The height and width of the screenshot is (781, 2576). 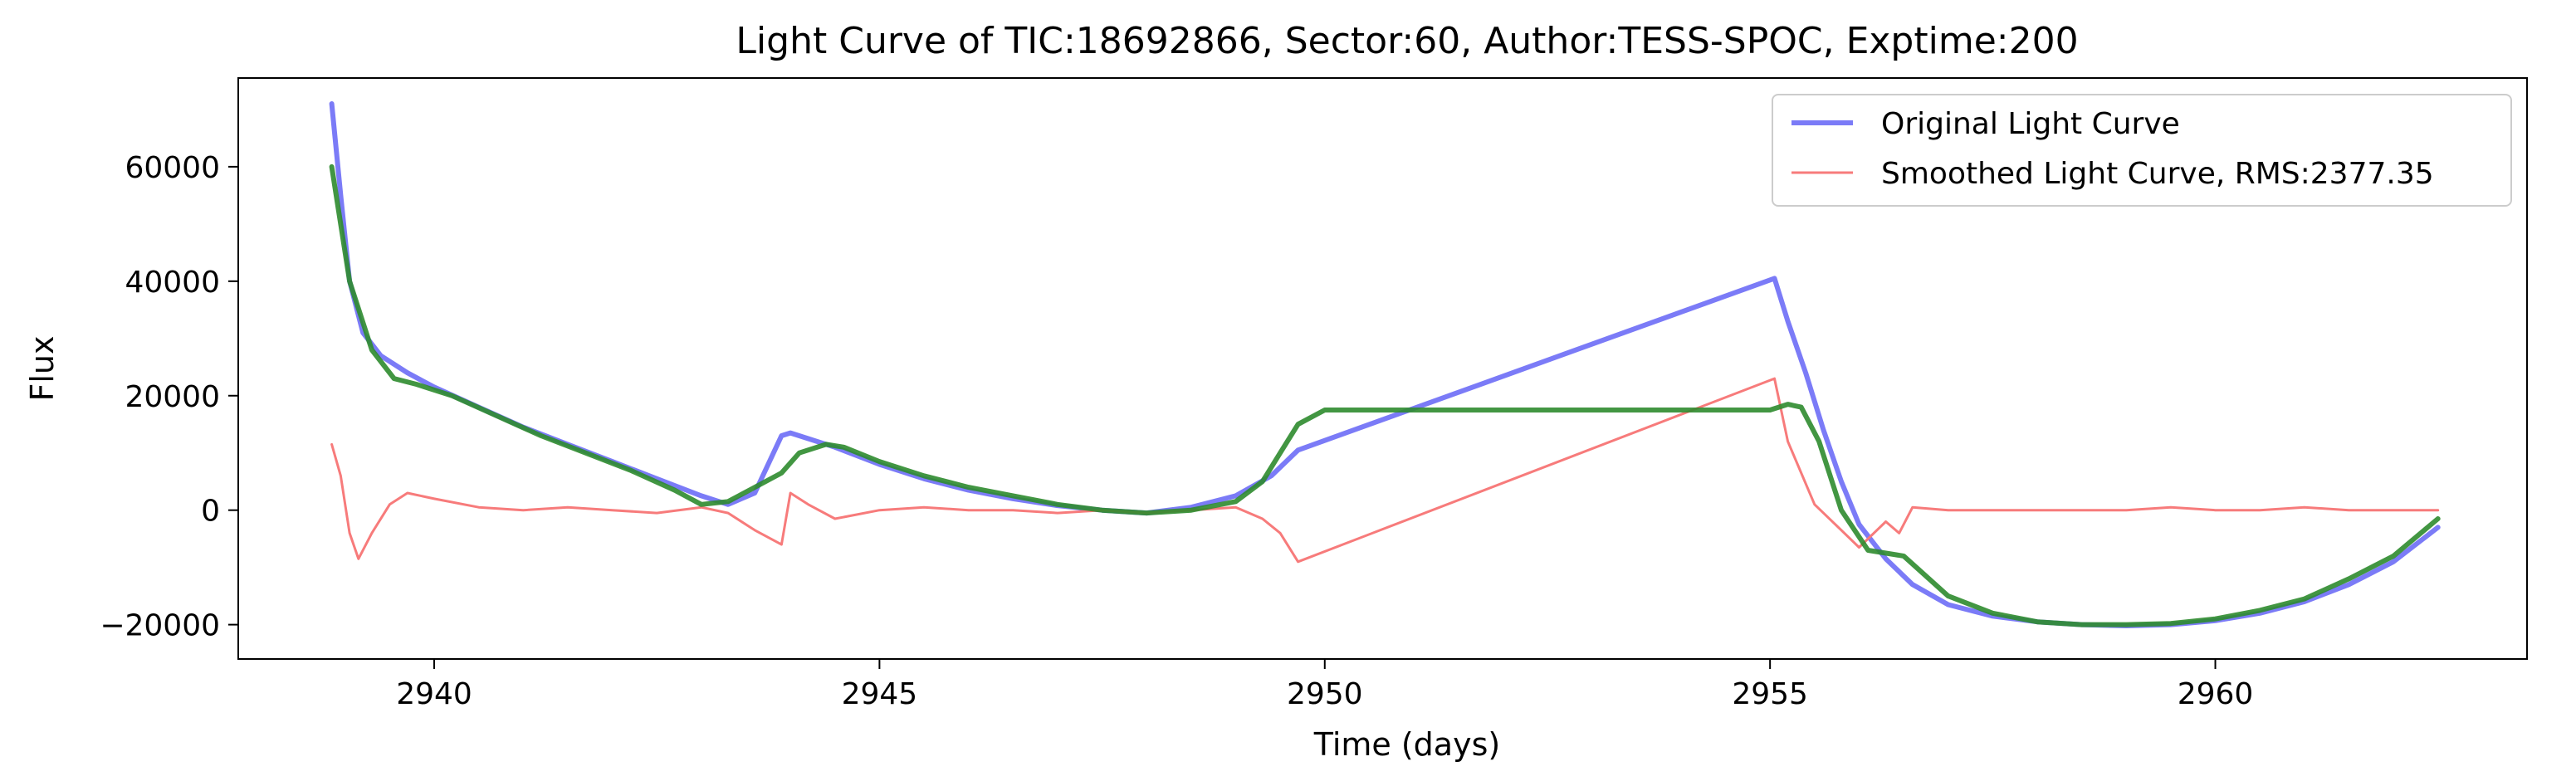 I want to click on y-axis-label: Flux, so click(x=42, y=369).